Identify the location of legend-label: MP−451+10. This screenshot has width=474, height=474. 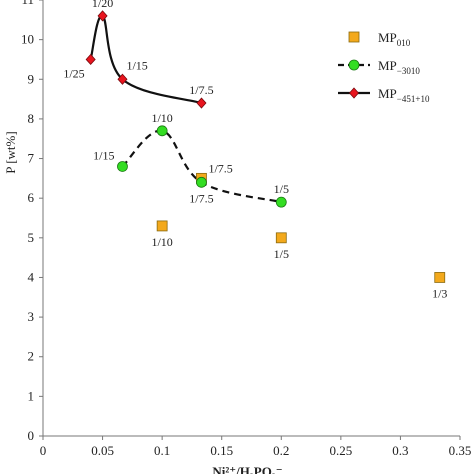
(404, 95).